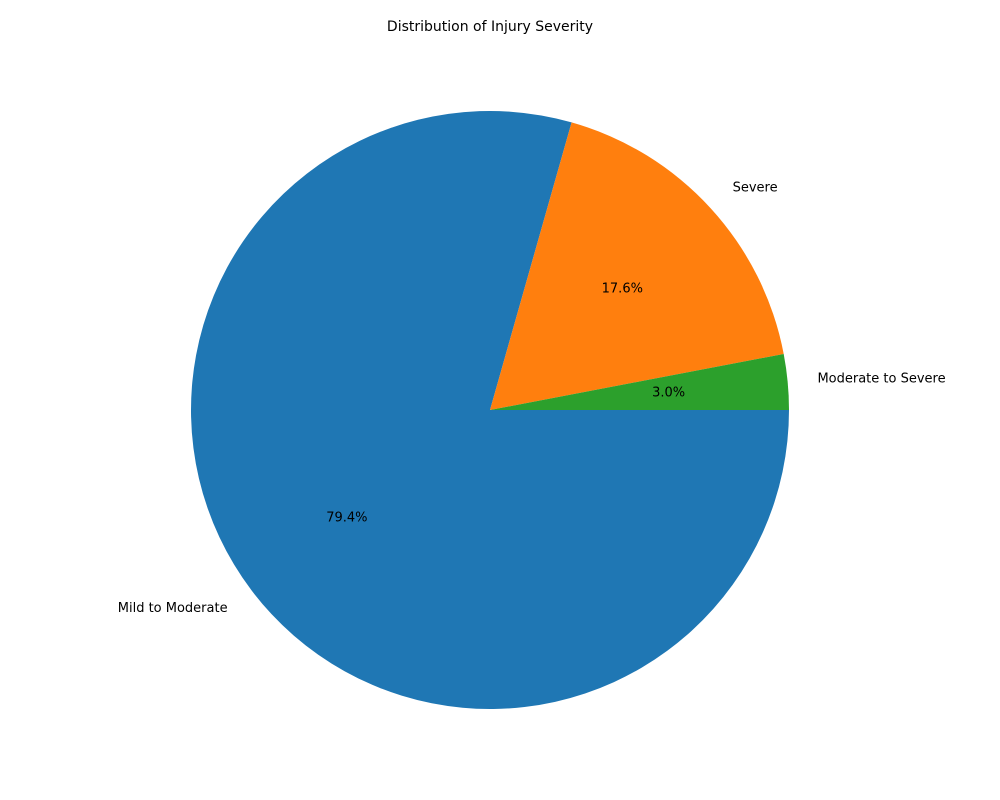  I want to click on percent-label-mild-to-moderate: 79.4%, so click(346, 518).